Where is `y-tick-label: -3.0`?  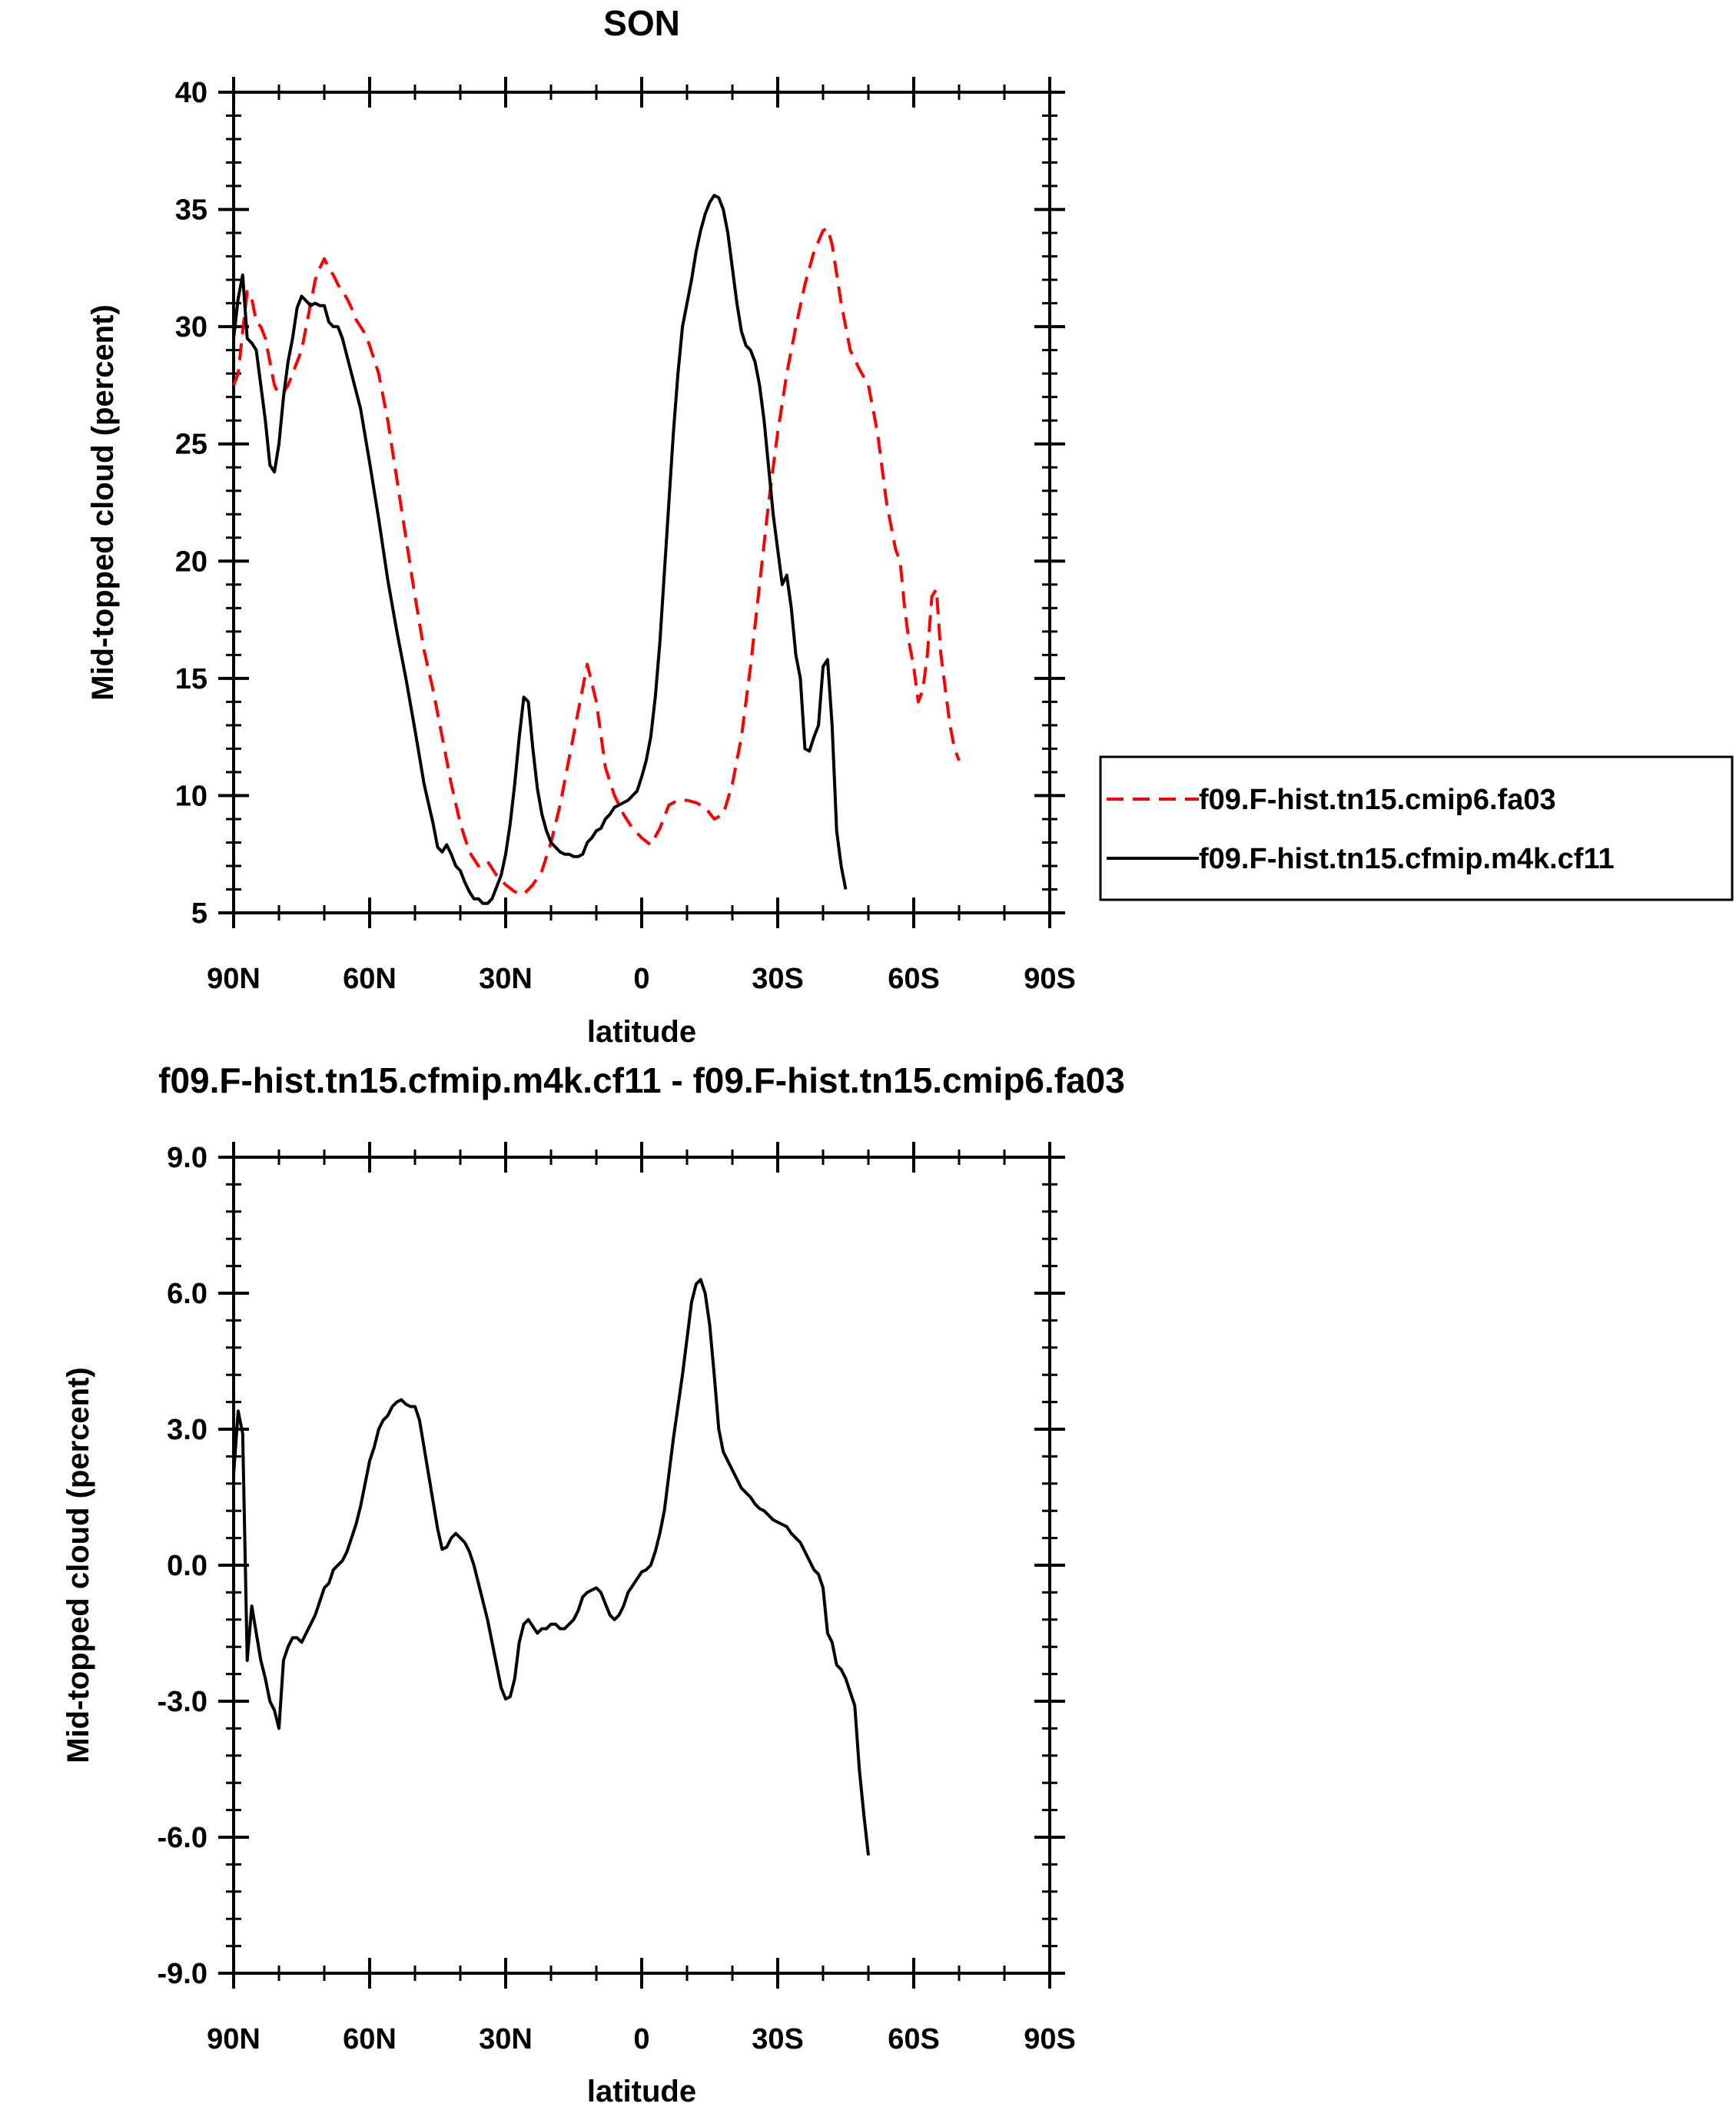
y-tick-label: -3.0 is located at coordinates (183, 1702).